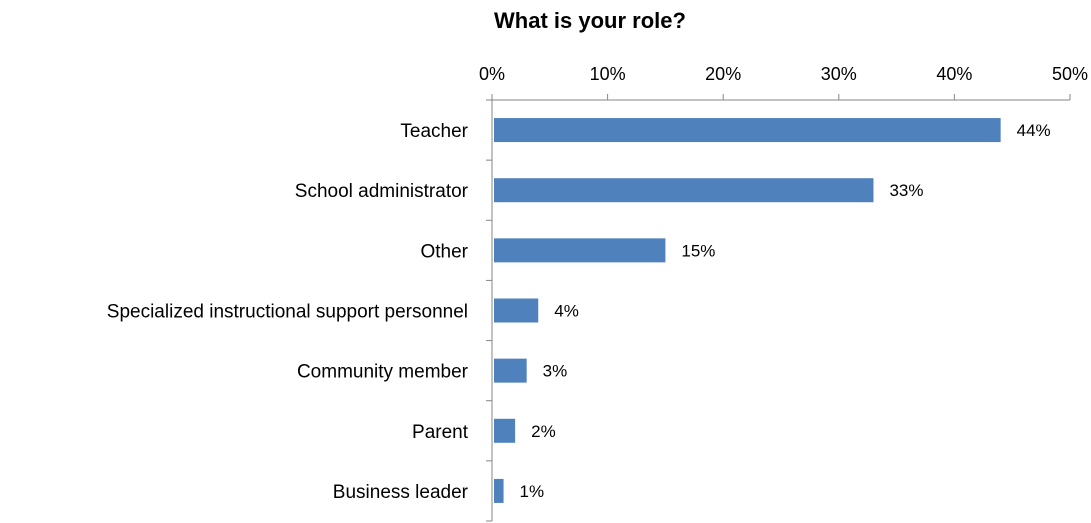 Image resolution: width=1091 pixels, height=523 pixels. What do you see at coordinates (1070, 74) in the screenshot?
I see `value-axis-tick-label: 50%` at bounding box center [1070, 74].